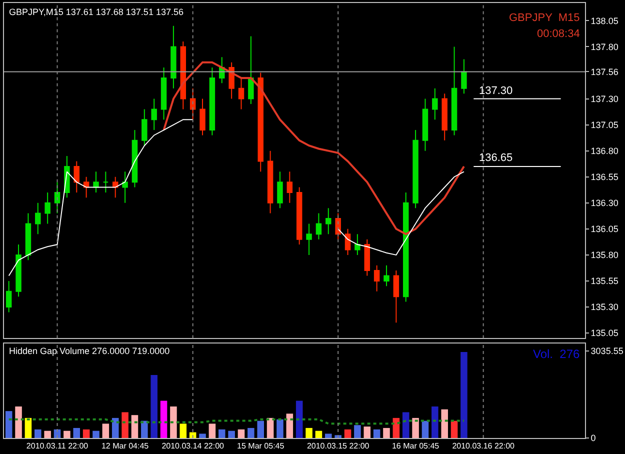 The width and height of the screenshot is (625, 454). What do you see at coordinates (261, 446) in the screenshot?
I see `x-tick-label: 15 Mar 05:45` at bounding box center [261, 446].